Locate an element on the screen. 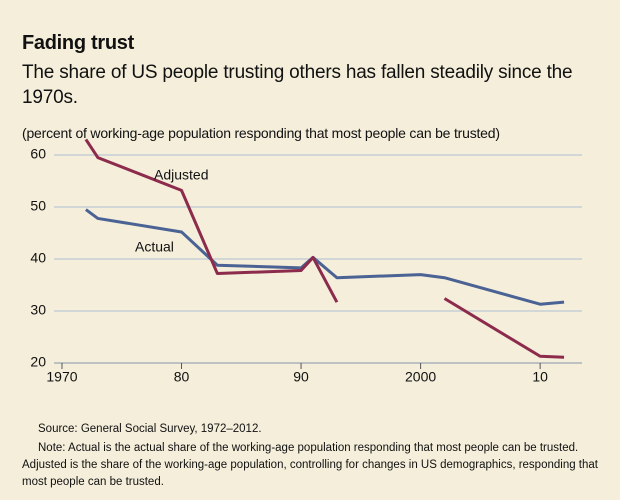 The image size is (620, 500). chart-title: Fading trust is located at coordinates (78, 43).